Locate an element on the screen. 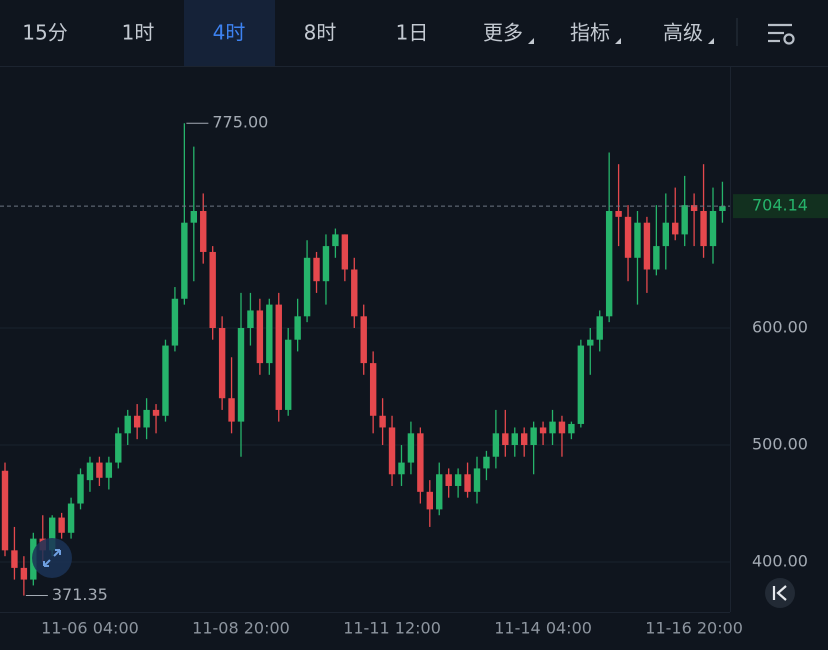 The height and width of the screenshot is (650, 828). tab-label: 高级 is located at coordinates (683, 33).